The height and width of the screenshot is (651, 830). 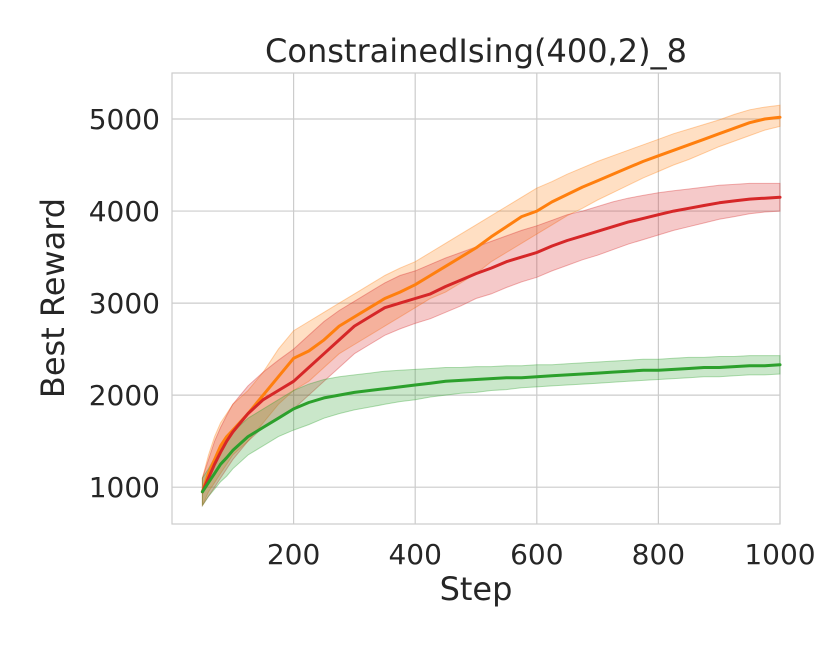 I want to click on y-tick-label: 5000, so click(x=124, y=119).